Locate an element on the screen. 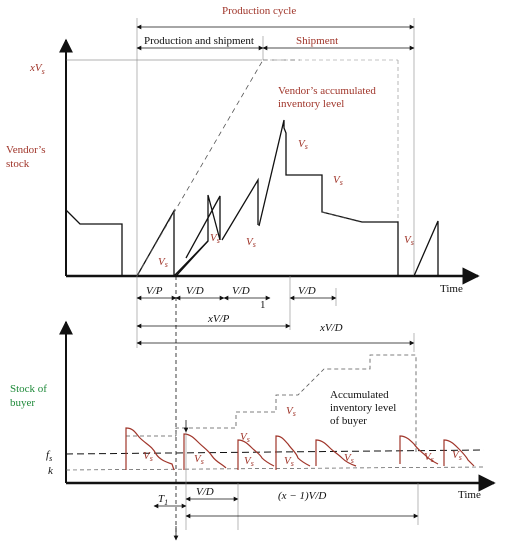 Image resolution: width=514 pixels, height=550 pixels. vs-label-1: Vs is located at coordinates (163, 262).